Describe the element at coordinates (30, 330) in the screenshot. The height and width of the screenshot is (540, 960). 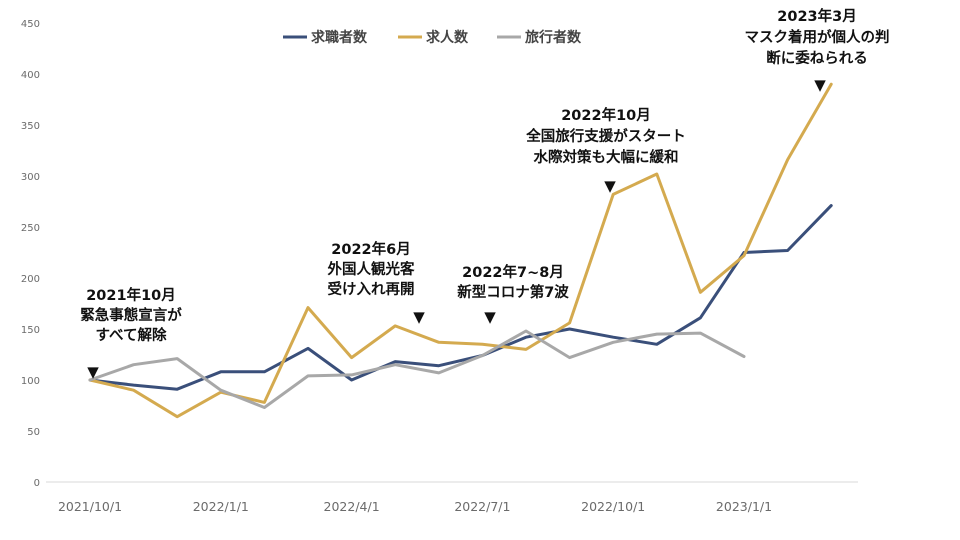
I see `y-tick-label: 150` at that location.